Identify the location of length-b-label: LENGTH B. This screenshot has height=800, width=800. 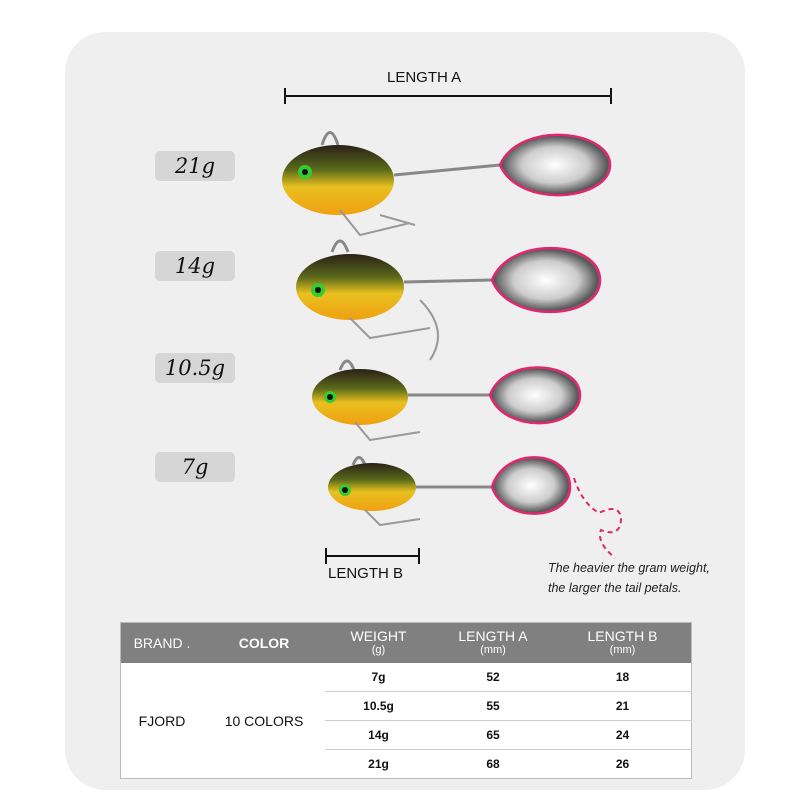
(366, 573).